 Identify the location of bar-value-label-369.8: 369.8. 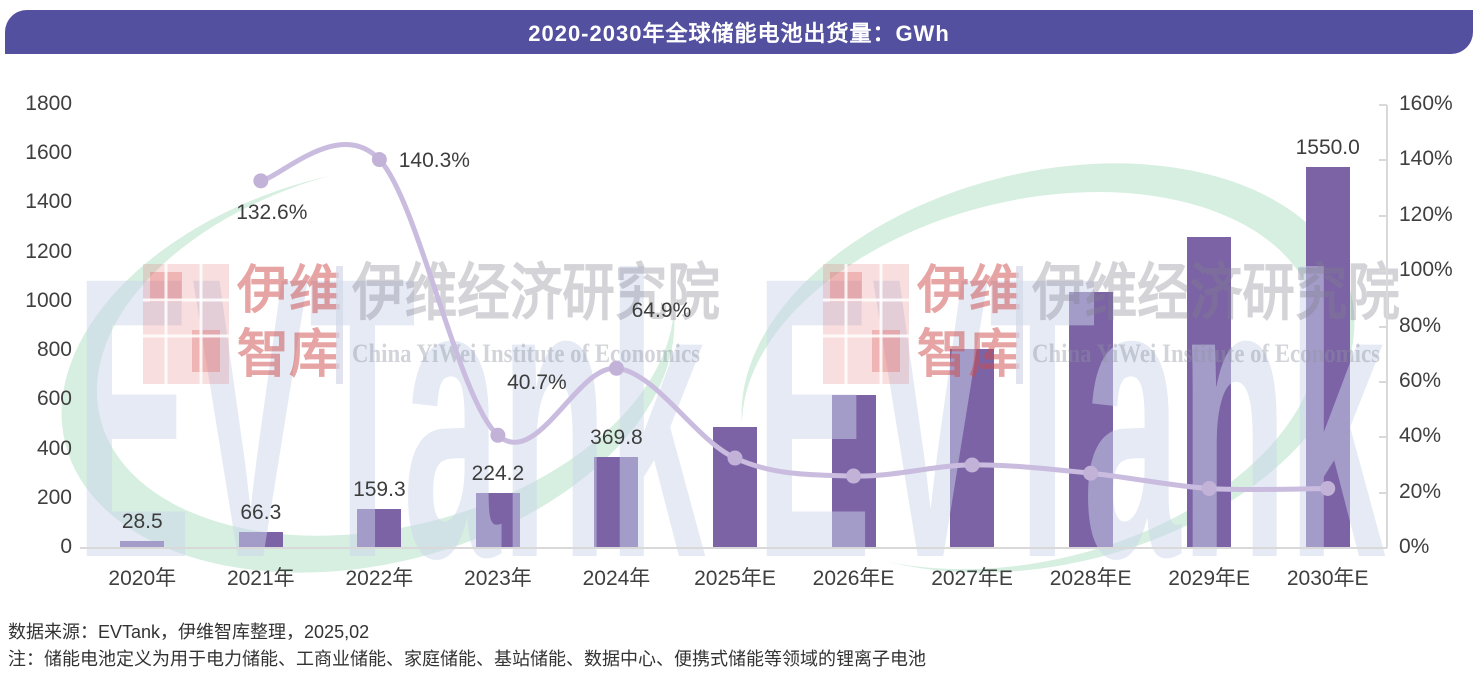
(616, 437).